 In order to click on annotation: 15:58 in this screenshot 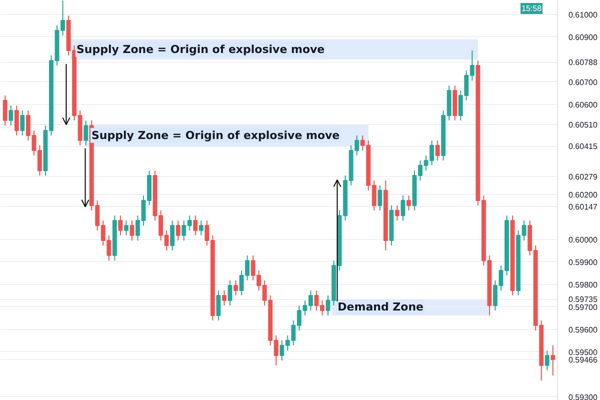, I will do `click(532, 8)`.